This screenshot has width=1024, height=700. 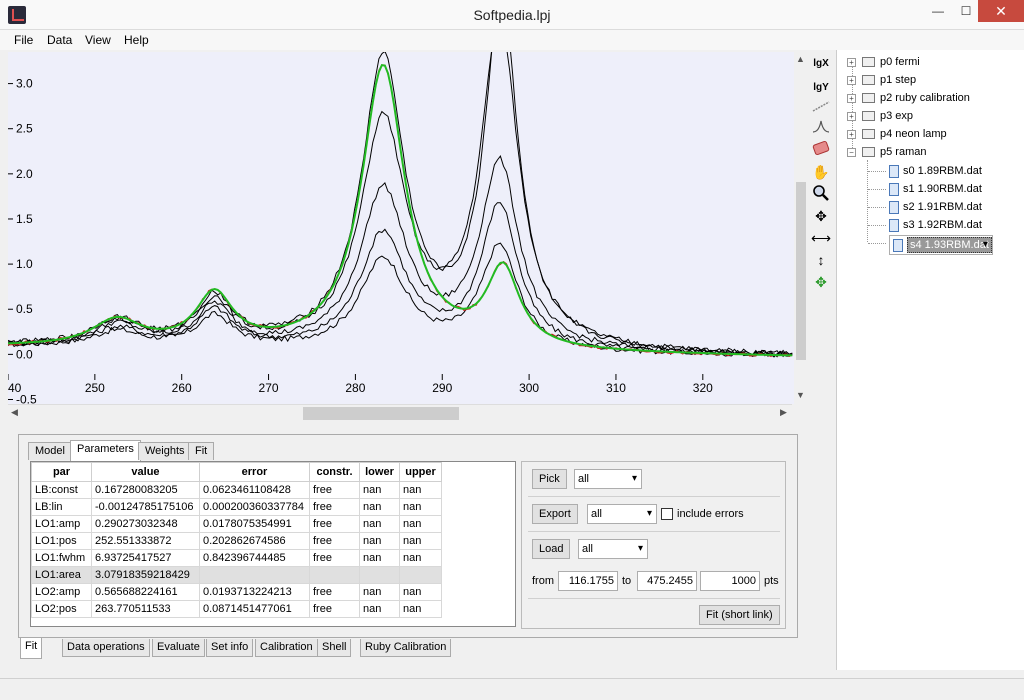 What do you see at coordinates (821, 150) in the screenshot?
I see `eraser-icon` at bounding box center [821, 150].